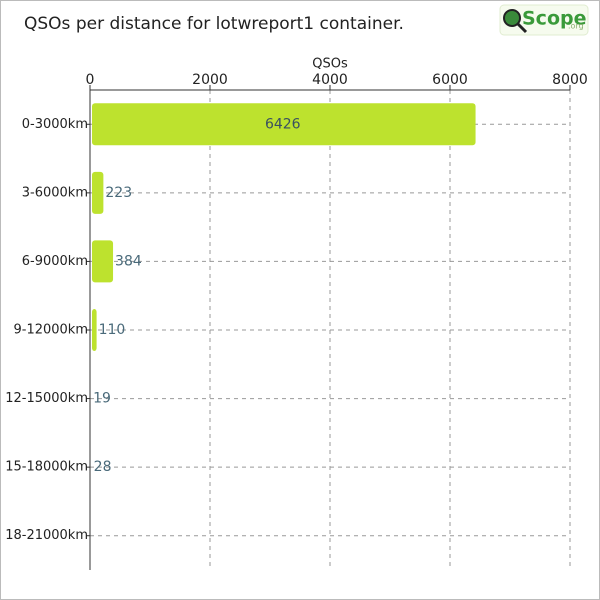 The image size is (600, 600). What do you see at coordinates (55, 192) in the screenshot?
I see `y-tick-label: 3-6000km` at bounding box center [55, 192].